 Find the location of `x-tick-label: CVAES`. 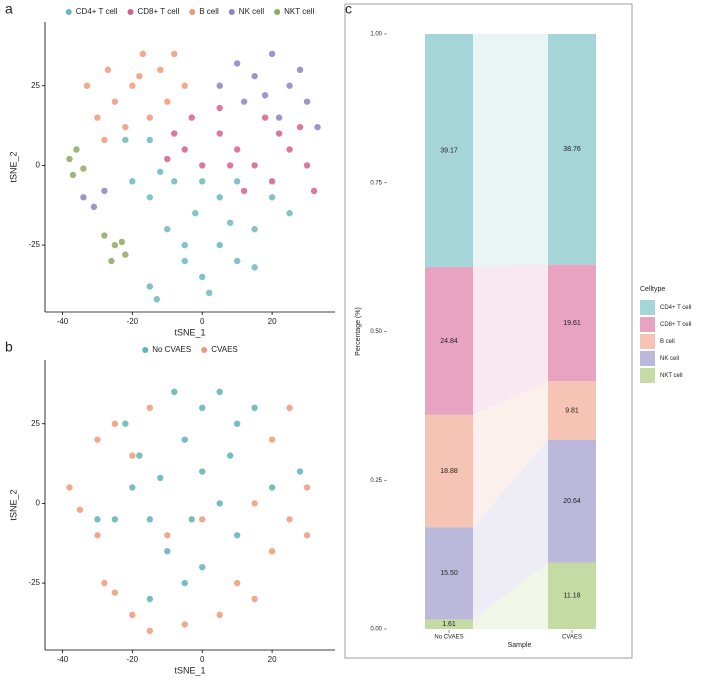

x-tick-label: CVAES is located at coordinates (572, 638).